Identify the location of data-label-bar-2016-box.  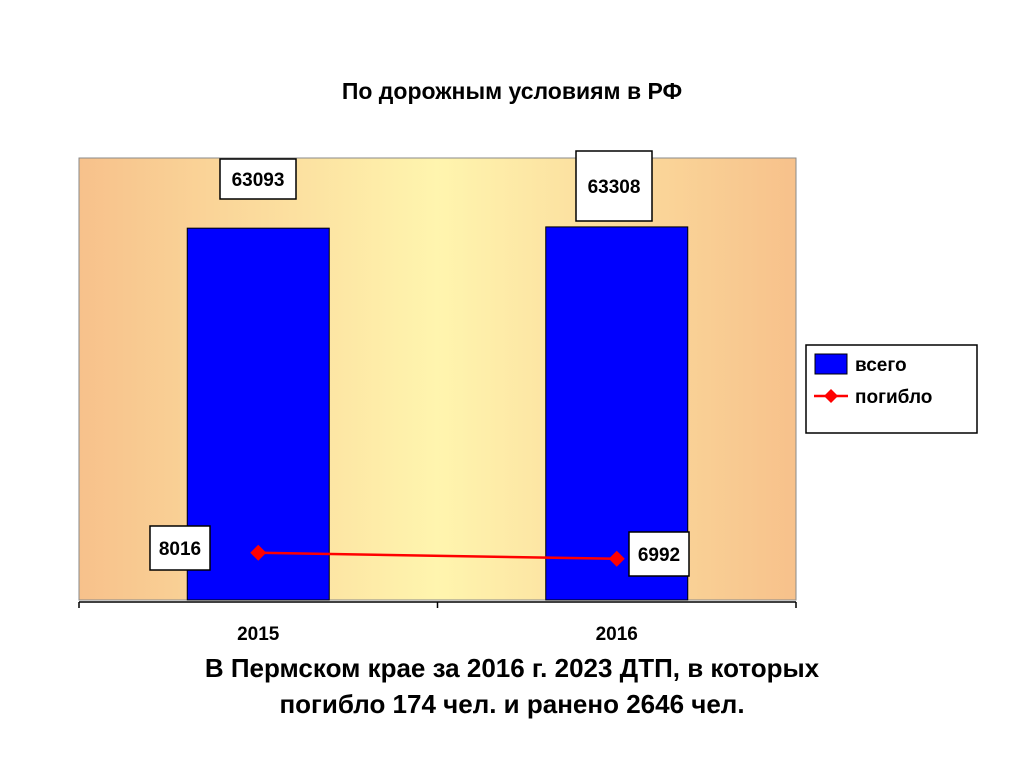
(614, 186).